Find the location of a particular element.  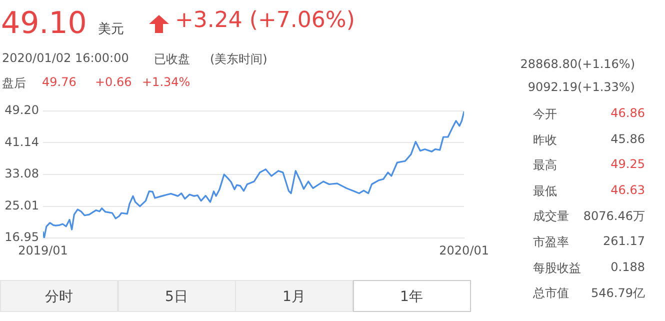

tab-button: 5日 is located at coordinates (177, 296).